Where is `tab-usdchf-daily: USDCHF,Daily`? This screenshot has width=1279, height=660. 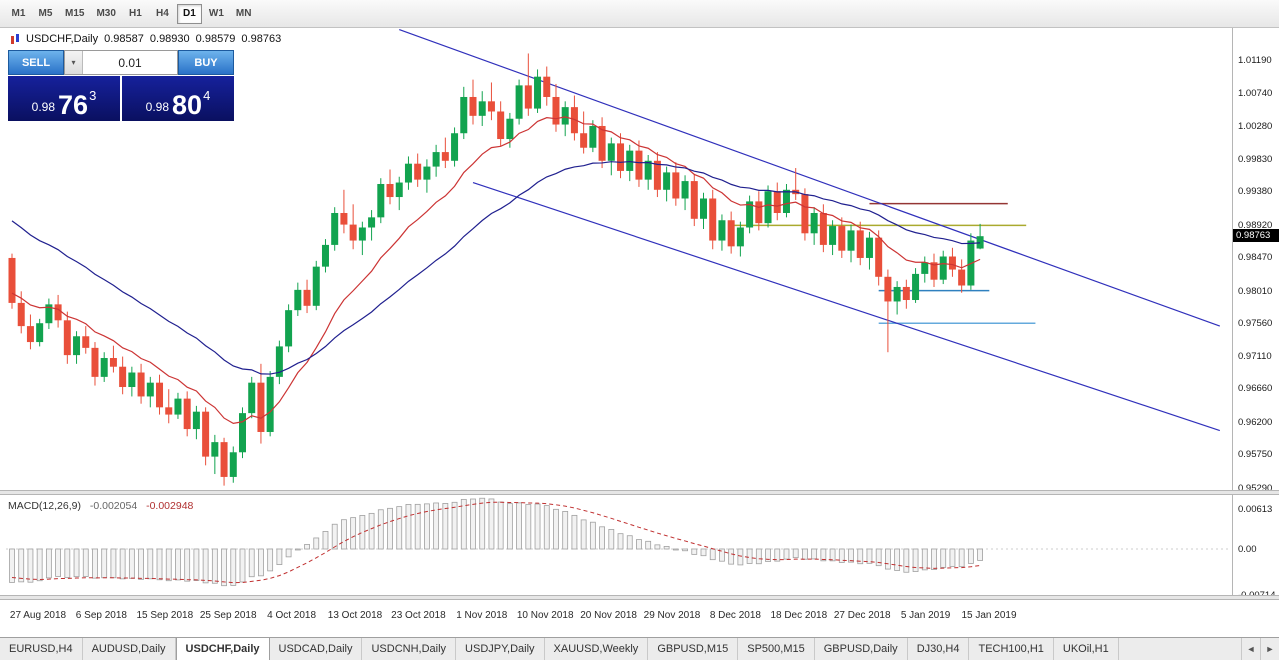 tab-usdchf-daily: USDCHF,Daily is located at coordinates (222, 649).